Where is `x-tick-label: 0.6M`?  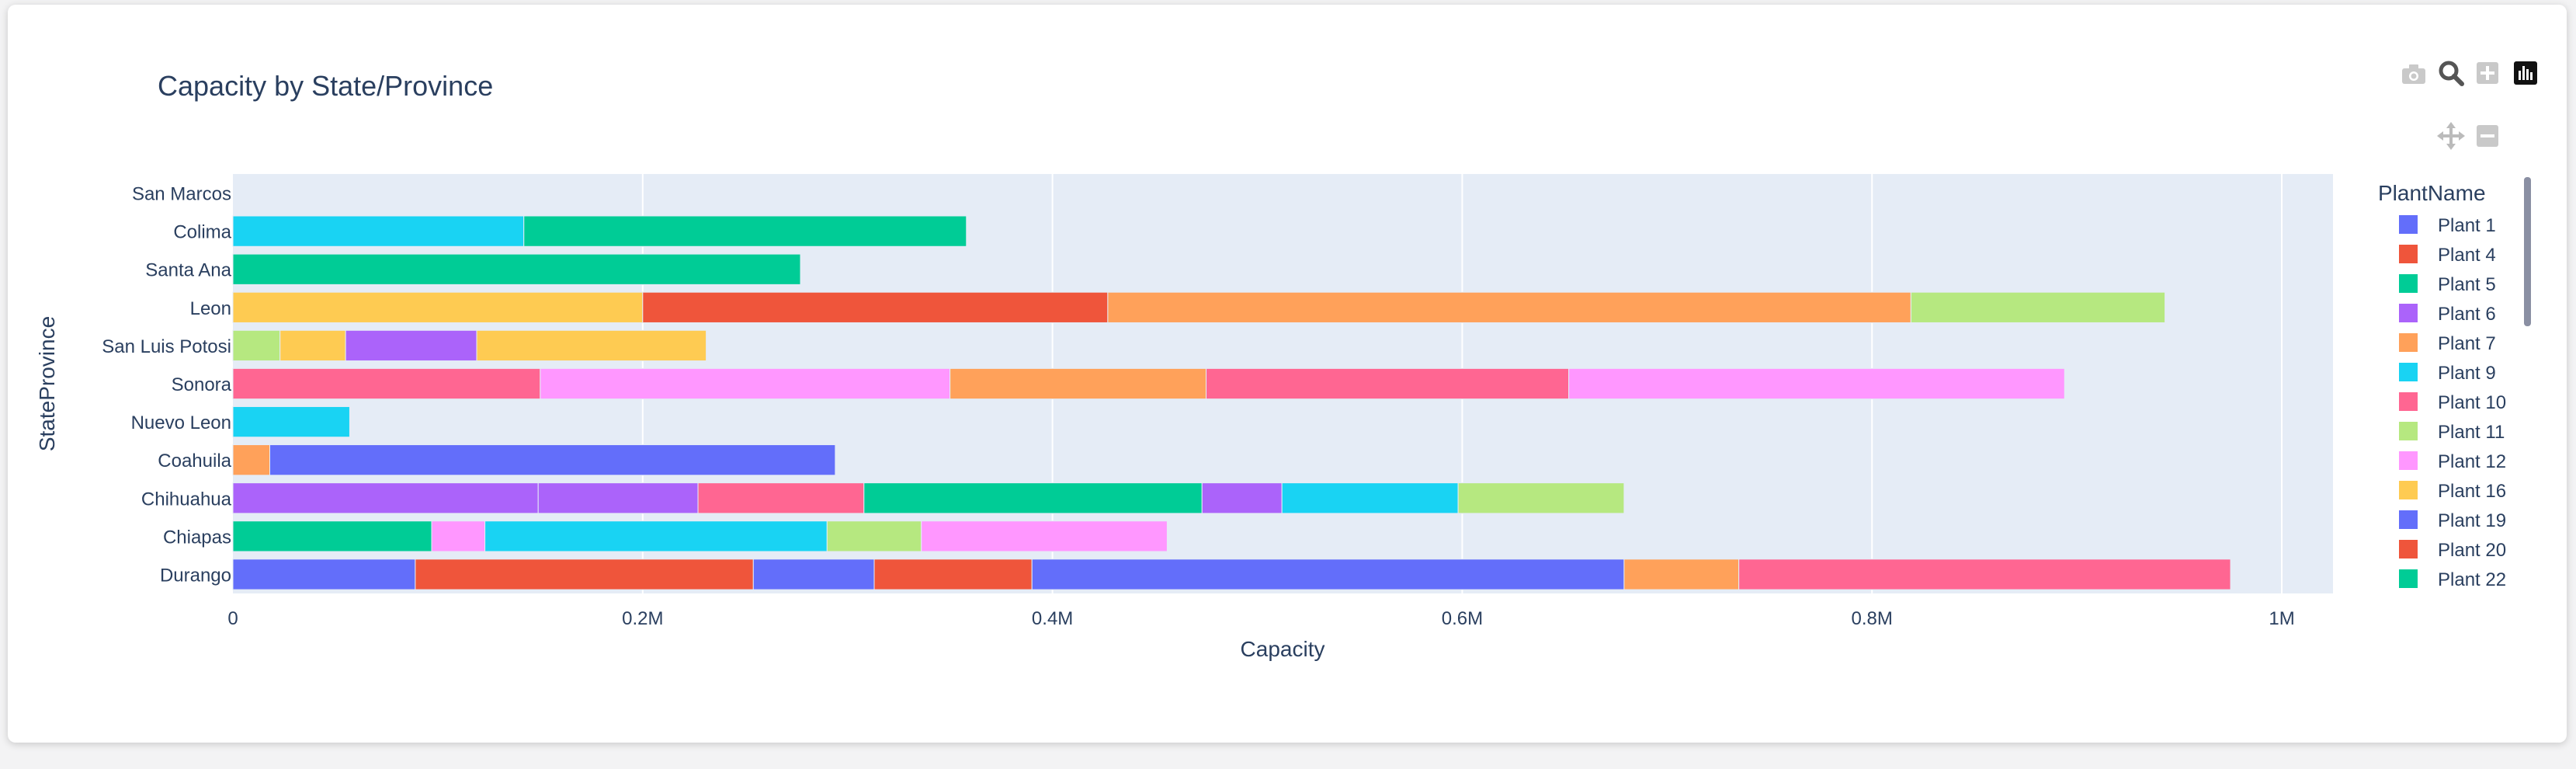
x-tick-label: 0.6M is located at coordinates (1462, 618).